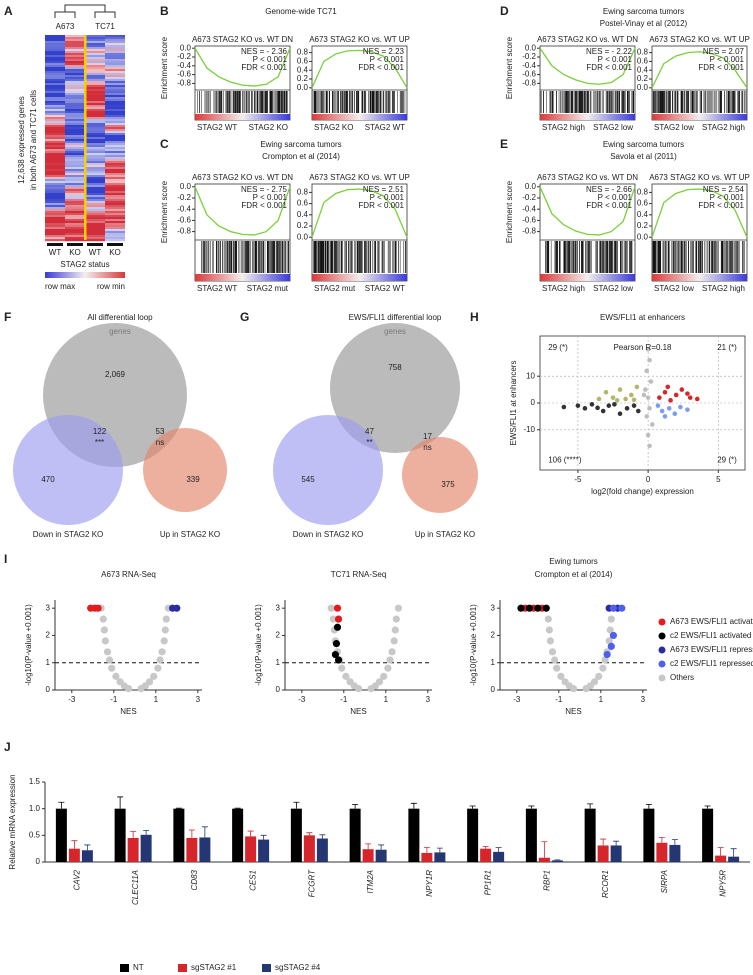  Describe the element at coordinates (395, 388) in the screenshot. I see `venn-circle` at that location.